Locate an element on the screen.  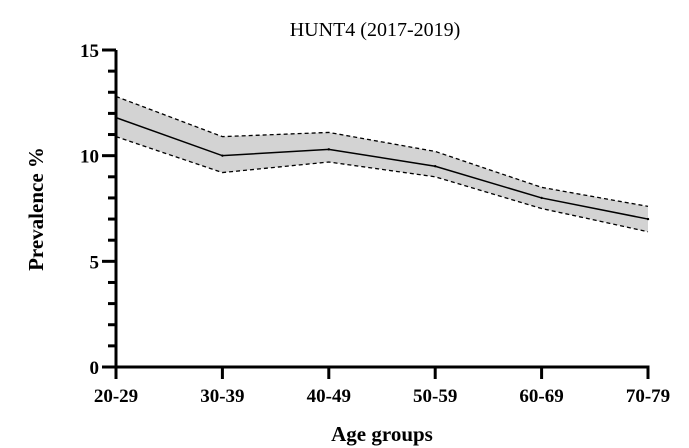
x-tick-label: 60-69 is located at coordinates (541, 396).